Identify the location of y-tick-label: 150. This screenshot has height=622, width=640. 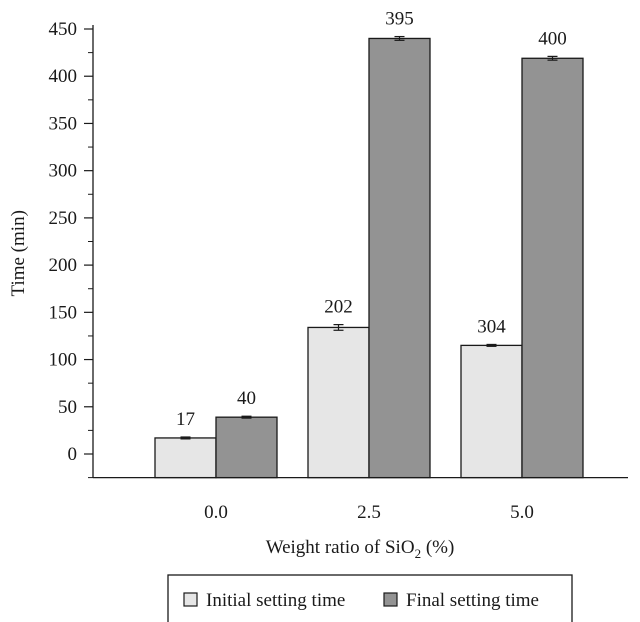
(63, 312).